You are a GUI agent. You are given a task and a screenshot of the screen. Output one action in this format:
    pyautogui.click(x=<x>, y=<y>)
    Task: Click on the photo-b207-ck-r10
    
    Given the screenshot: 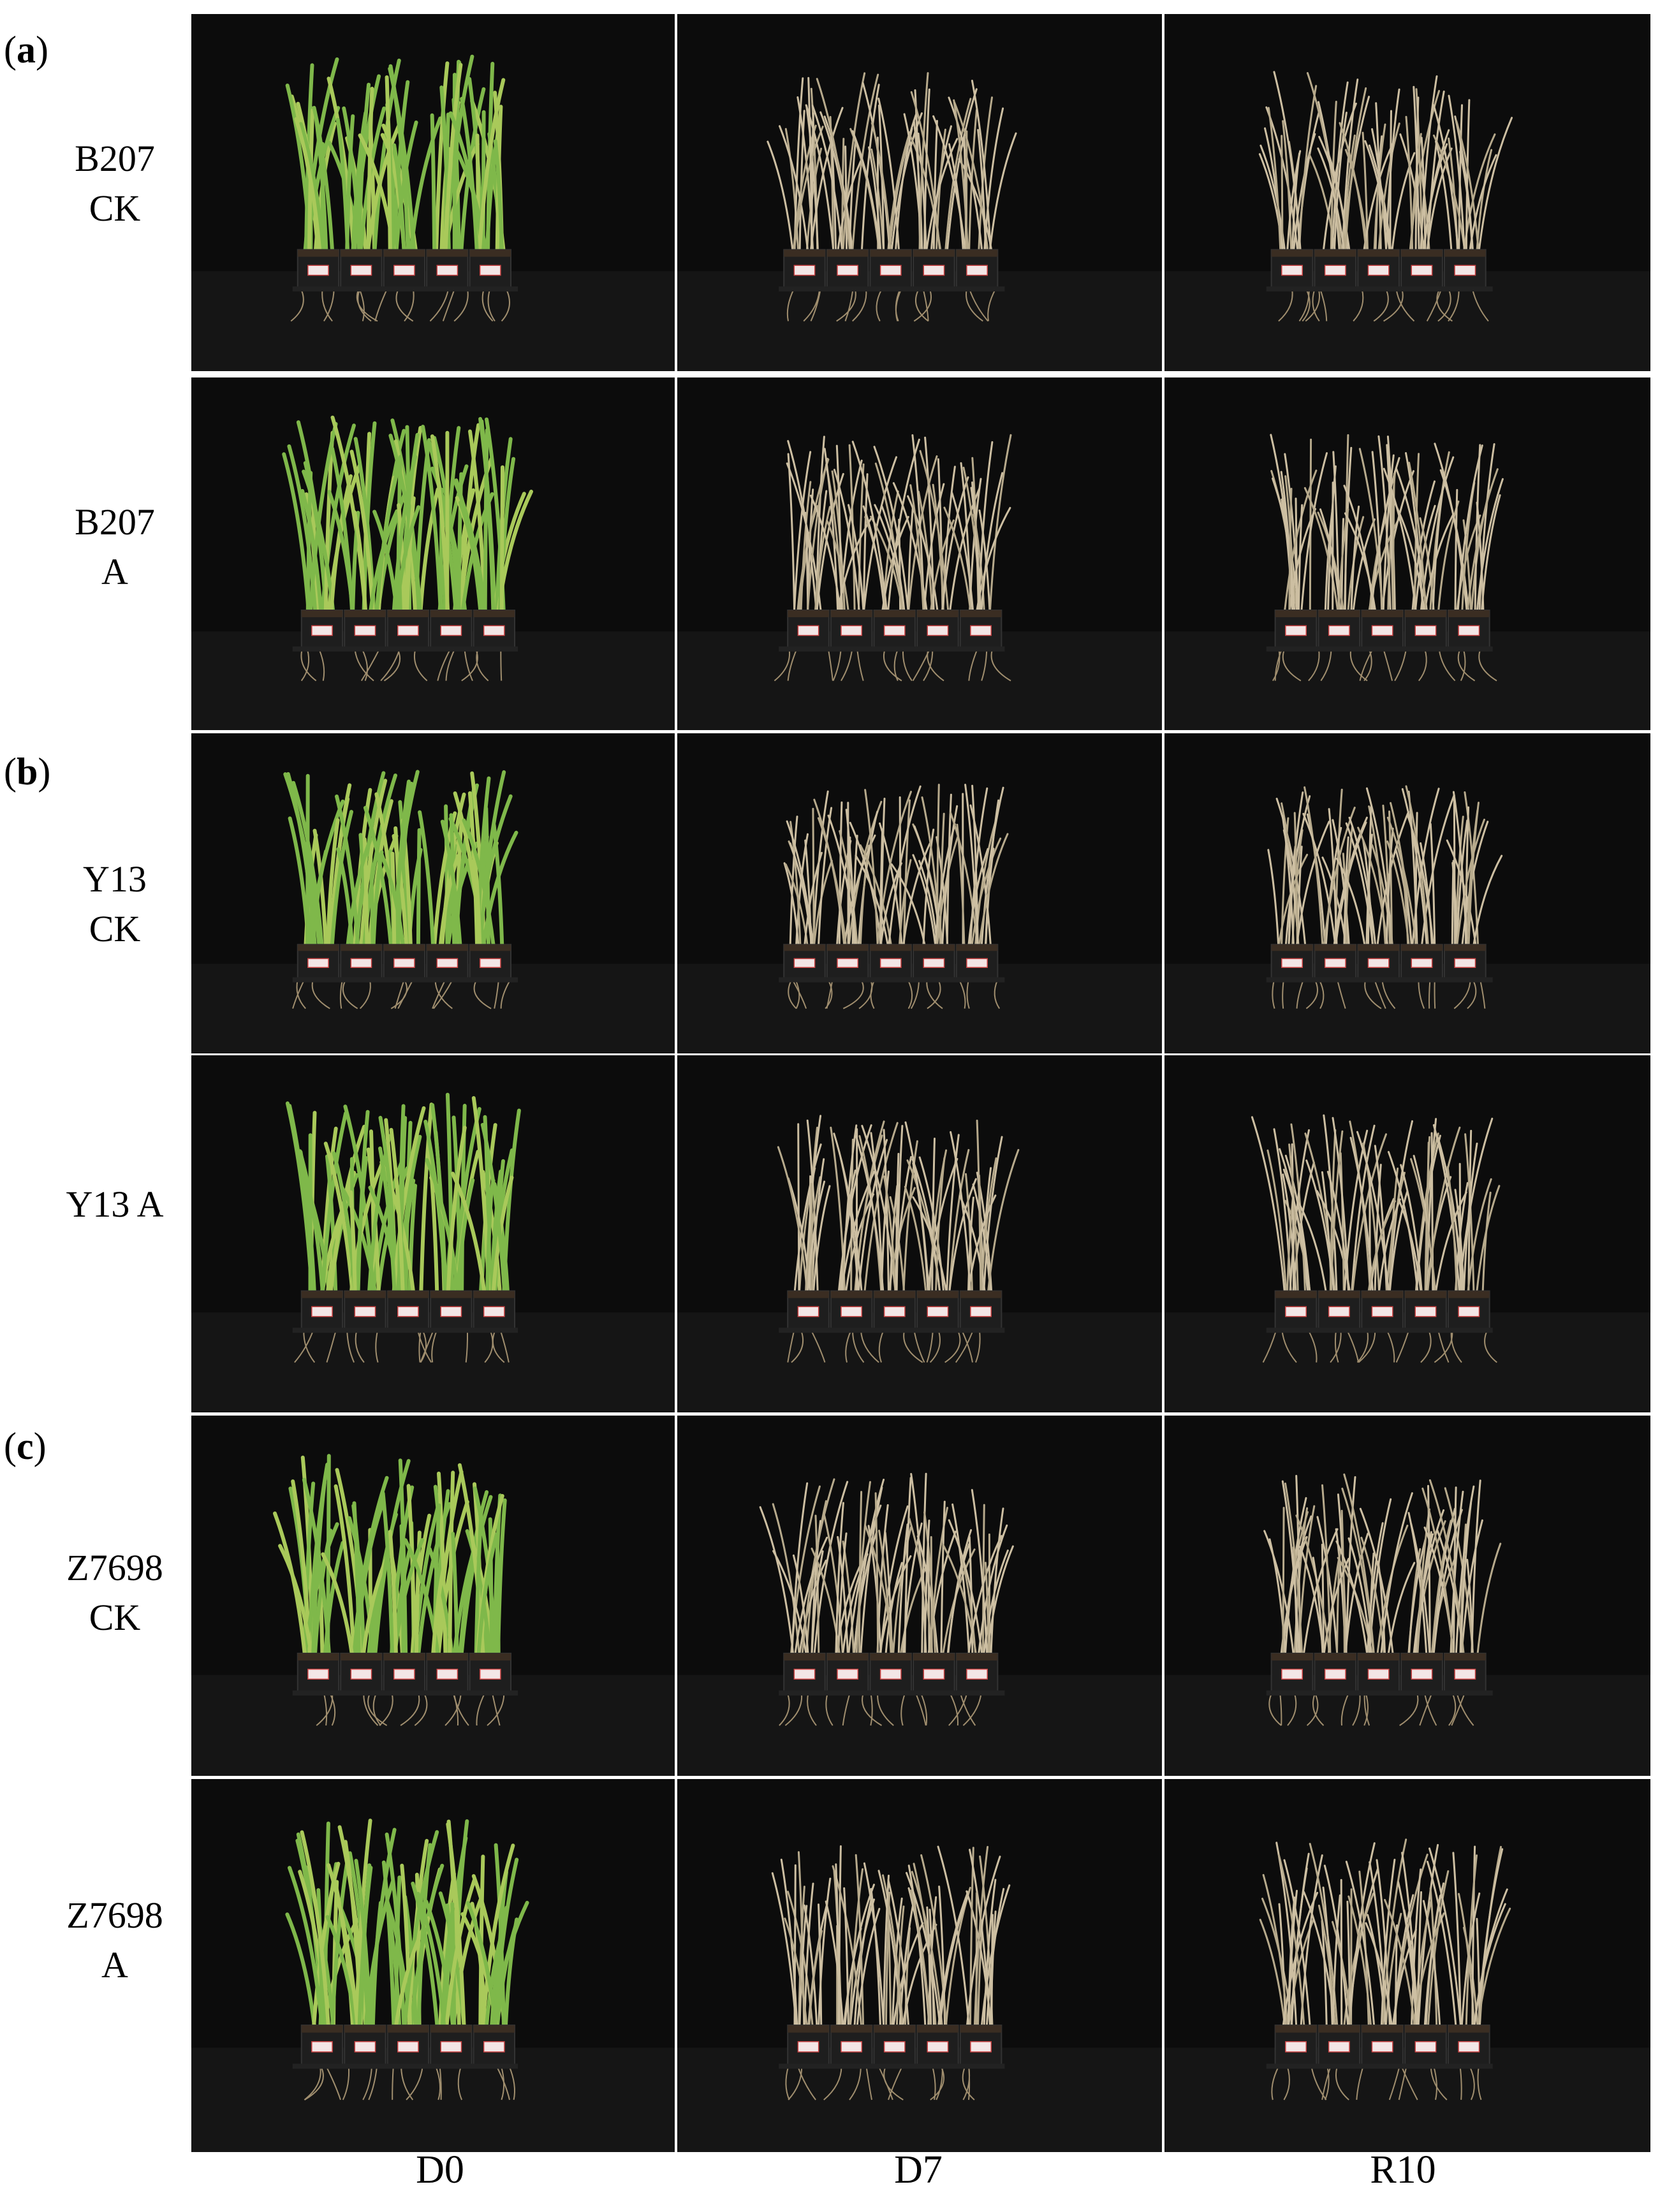 What is the action you would take?
    pyautogui.click(x=1407, y=192)
    